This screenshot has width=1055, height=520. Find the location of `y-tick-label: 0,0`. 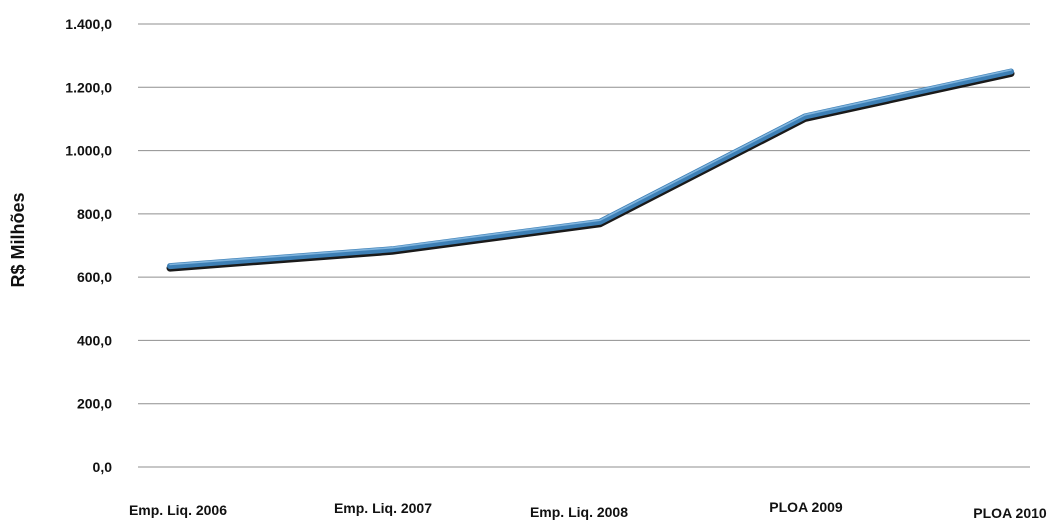

y-tick-label: 0,0 is located at coordinates (103, 467).